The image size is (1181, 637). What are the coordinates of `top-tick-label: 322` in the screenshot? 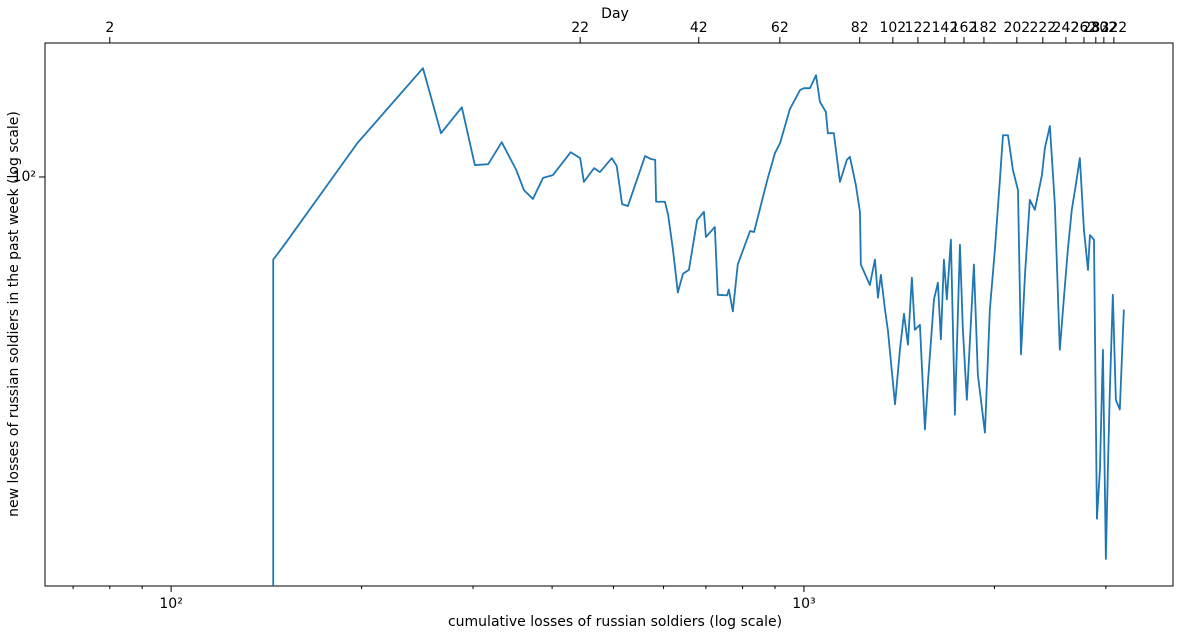 It's located at (1113, 28).